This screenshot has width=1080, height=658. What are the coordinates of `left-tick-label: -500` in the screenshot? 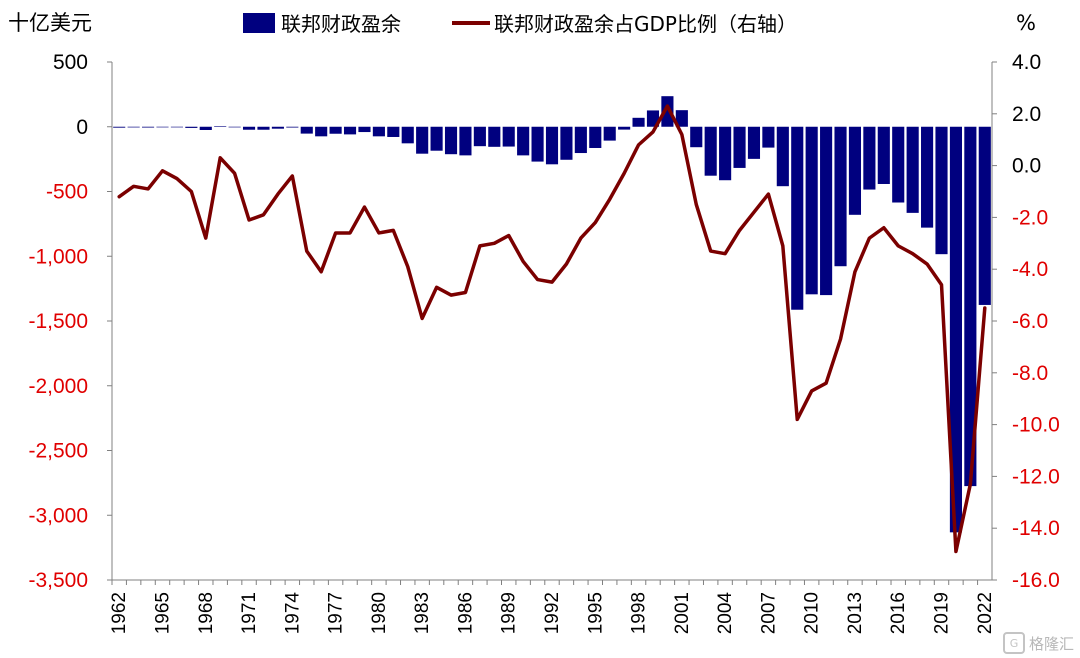 It's located at (67, 192).